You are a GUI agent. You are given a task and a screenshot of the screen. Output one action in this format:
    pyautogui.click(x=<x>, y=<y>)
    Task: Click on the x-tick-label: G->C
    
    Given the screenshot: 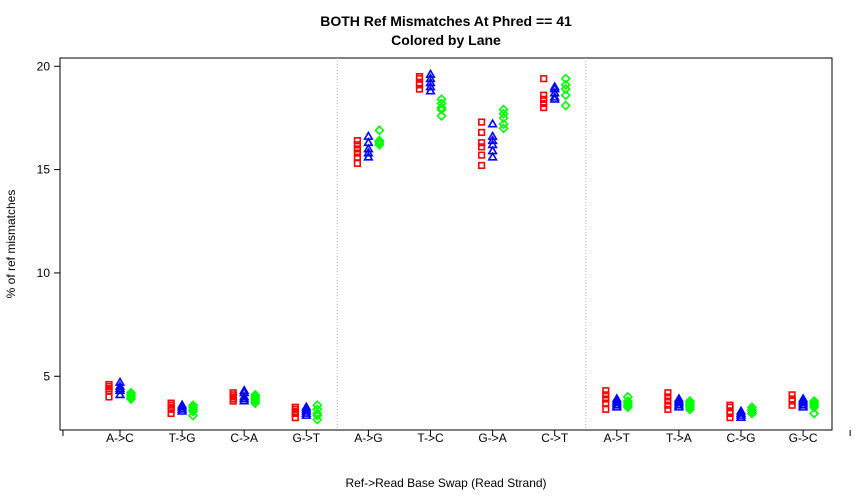 What is the action you would take?
    pyautogui.click(x=803, y=438)
    